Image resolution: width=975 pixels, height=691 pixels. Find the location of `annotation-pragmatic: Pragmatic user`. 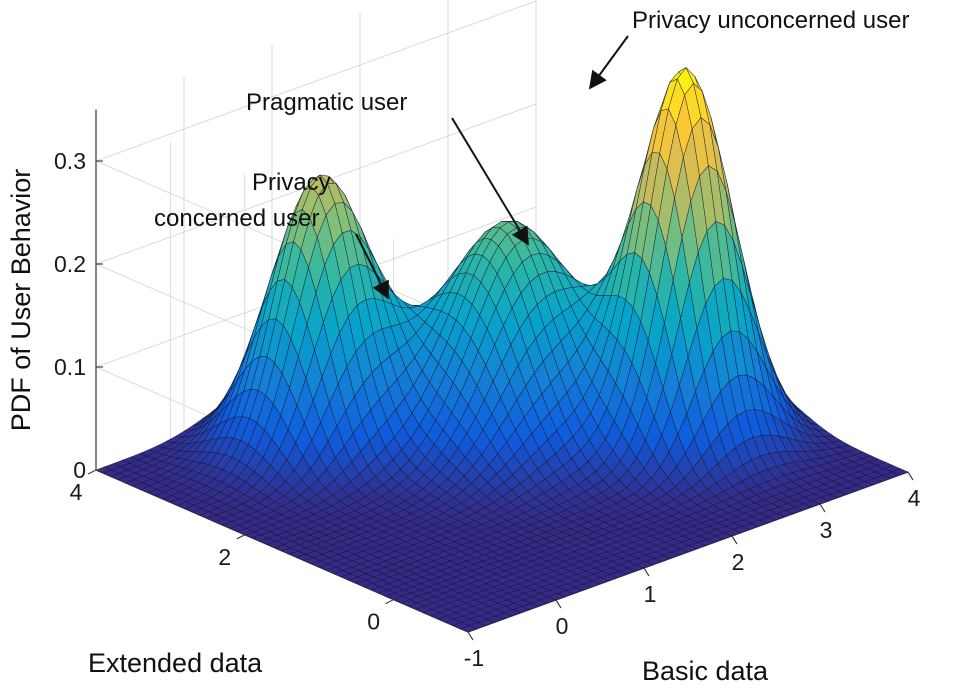

annotation-pragmatic: Pragmatic user is located at coordinates (387, 167).